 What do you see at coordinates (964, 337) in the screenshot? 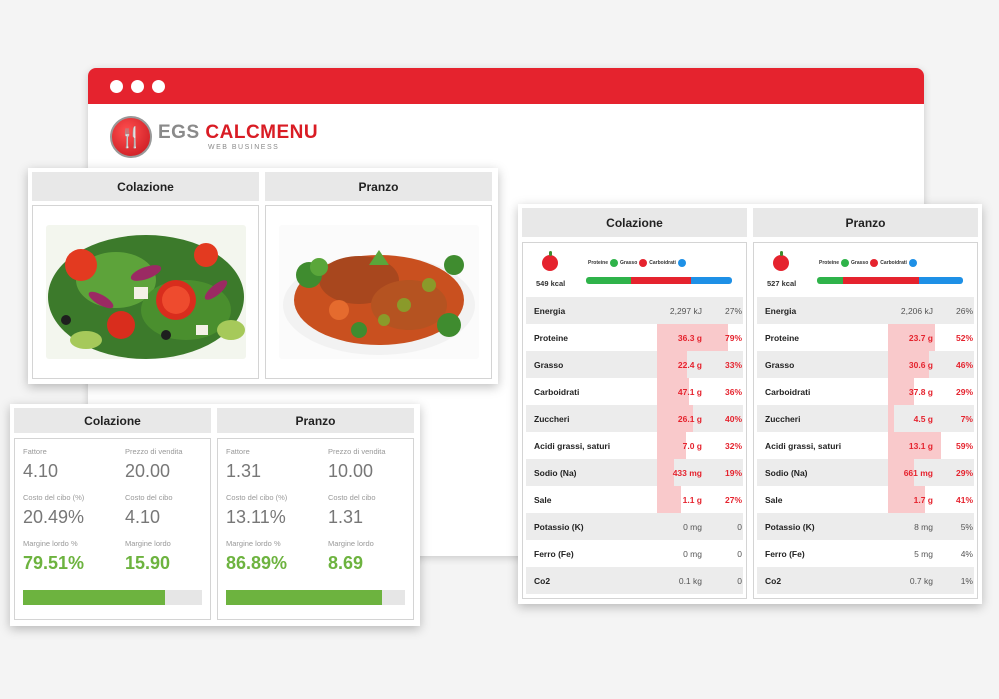
I see `nutrient-percent: 52%` at bounding box center [964, 337].